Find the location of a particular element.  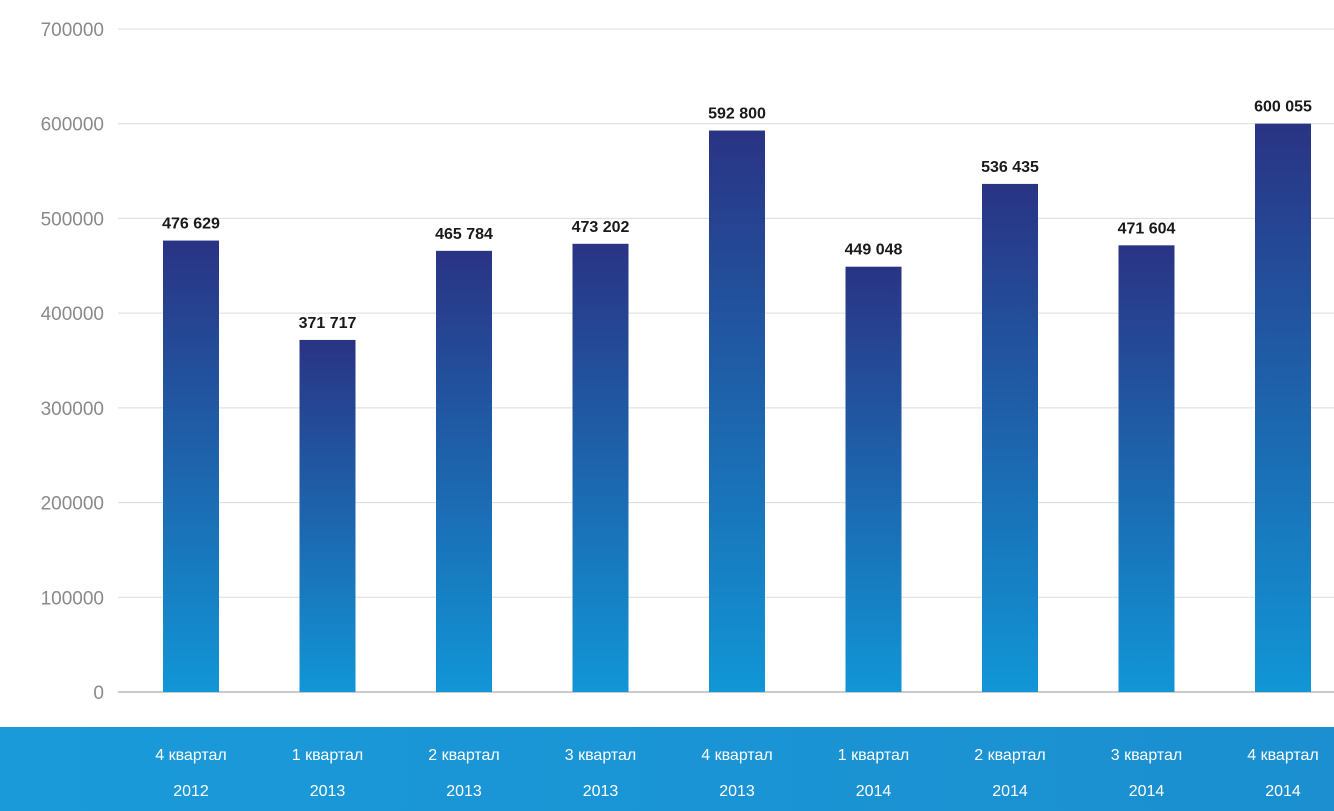

bar-data-label: 536 435 is located at coordinates (1010, 167).